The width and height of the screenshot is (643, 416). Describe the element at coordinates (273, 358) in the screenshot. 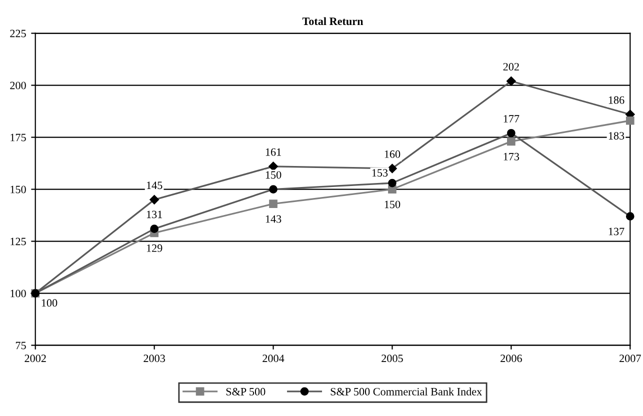

I see `x-tick-label: 2004` at that location.